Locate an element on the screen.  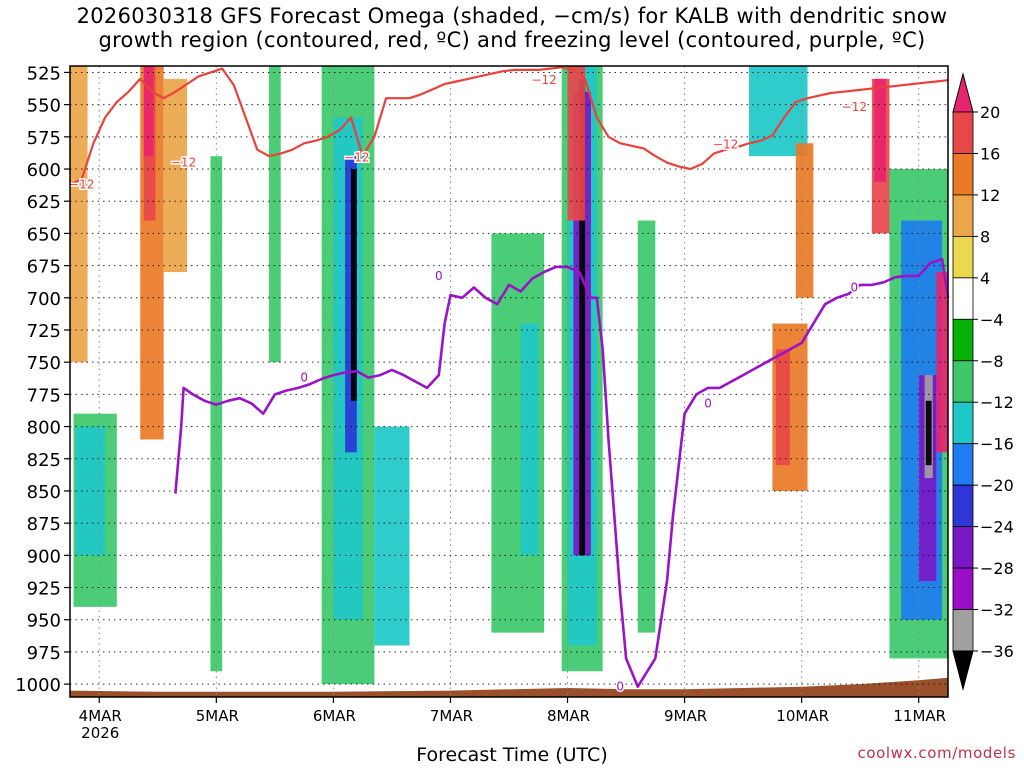
dgz-contour-label-2: −12 is located at coordinates (356, 157).